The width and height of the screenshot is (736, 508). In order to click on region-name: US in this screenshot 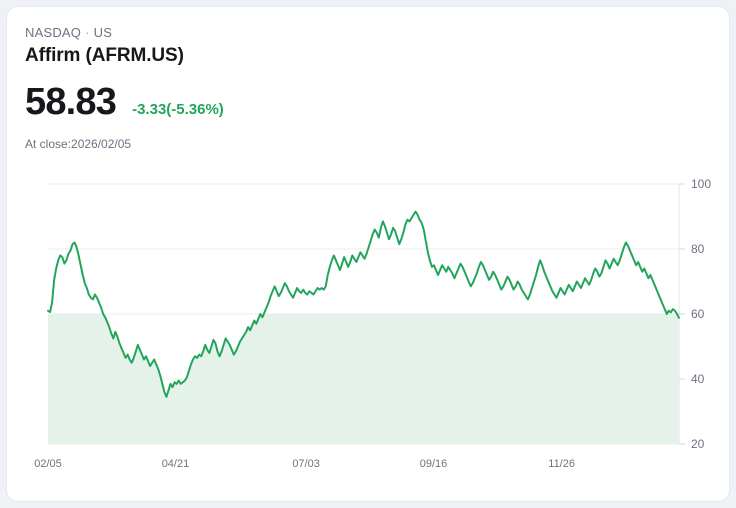, I will do `click(103, 32)`.